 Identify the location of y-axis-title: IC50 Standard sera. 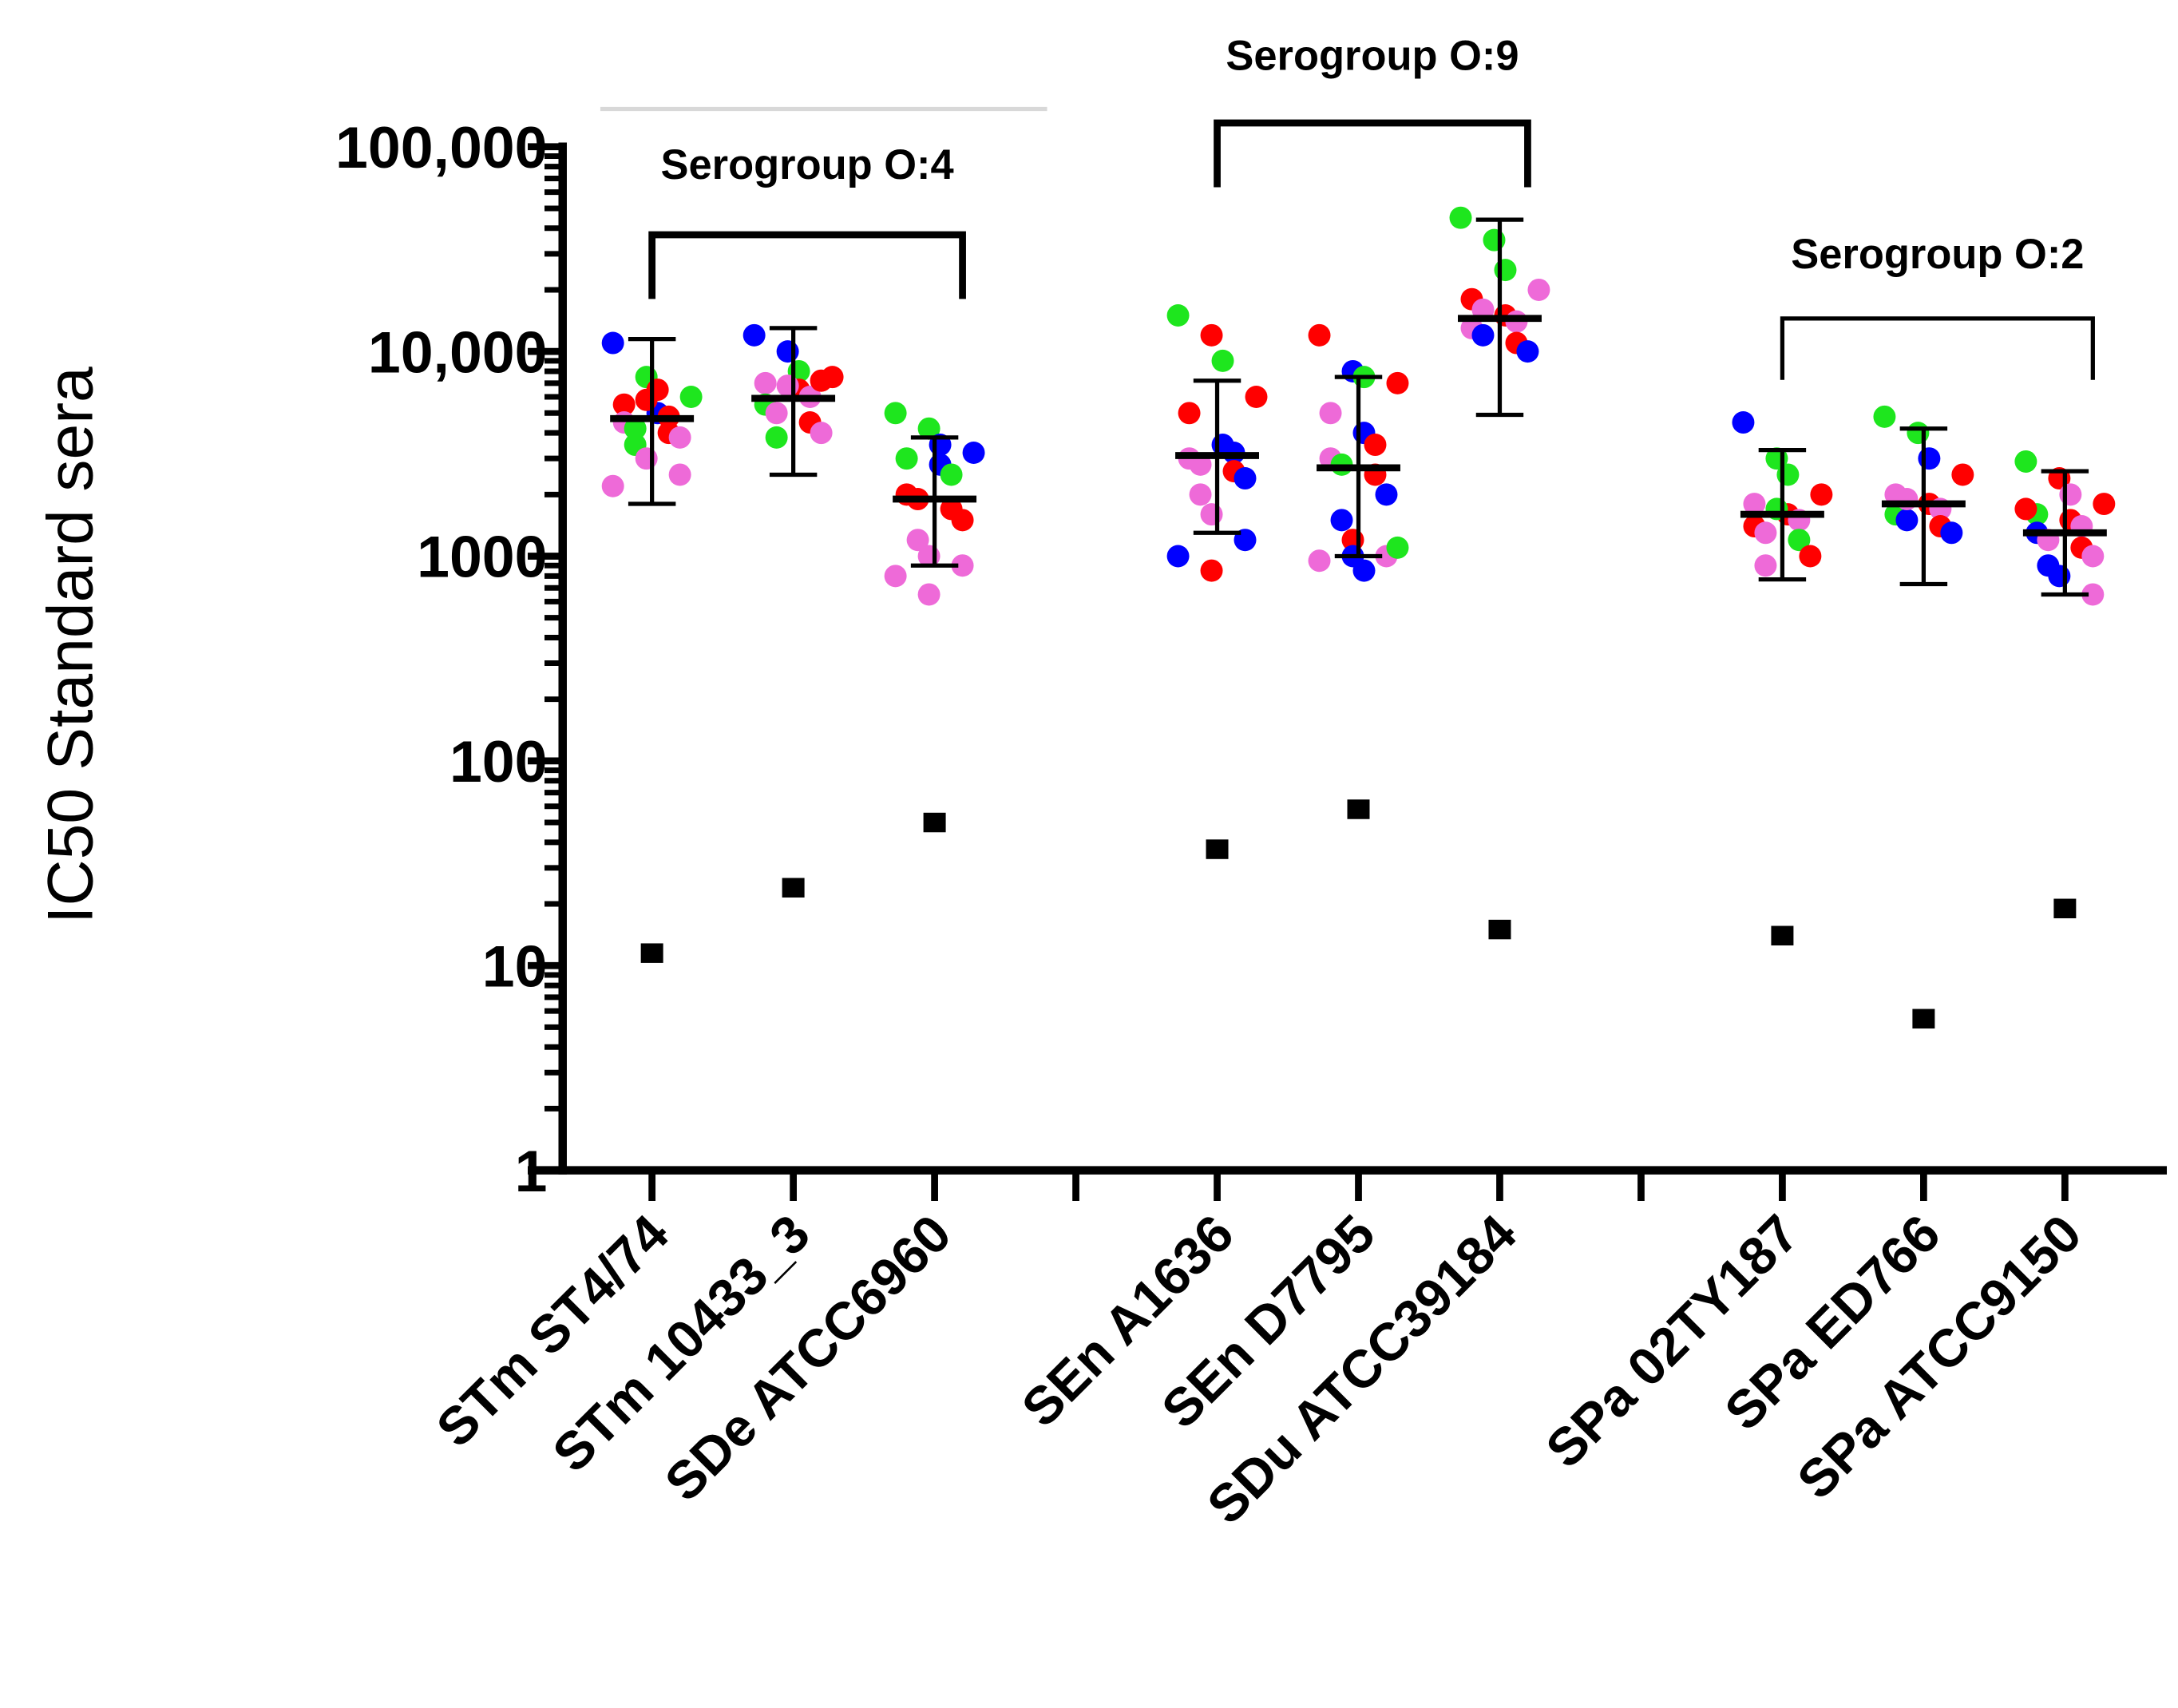
(70, 645).